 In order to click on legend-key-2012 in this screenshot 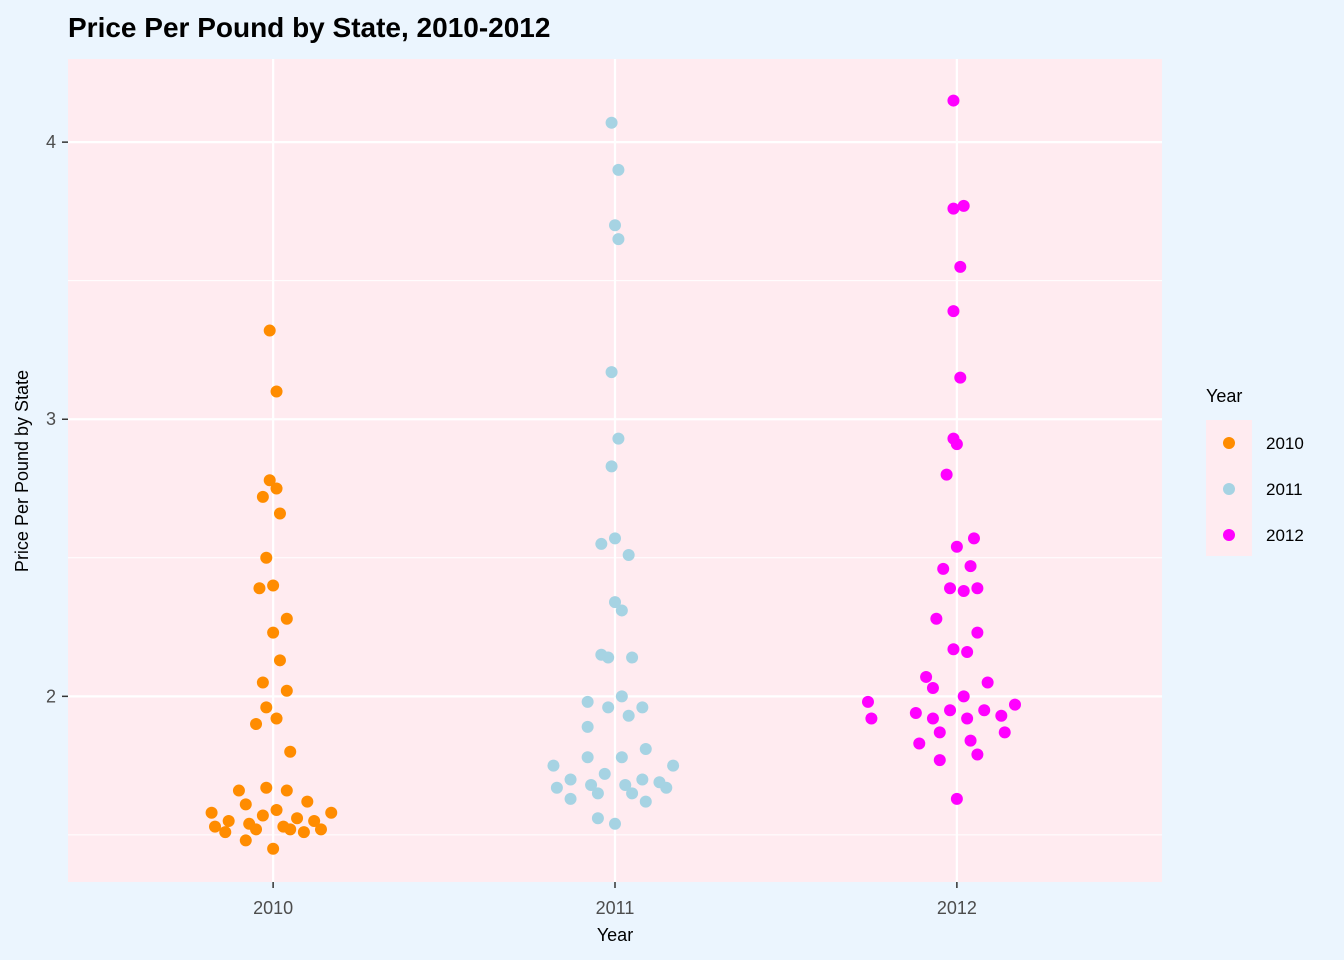, I will do `click(1229, 535)`.